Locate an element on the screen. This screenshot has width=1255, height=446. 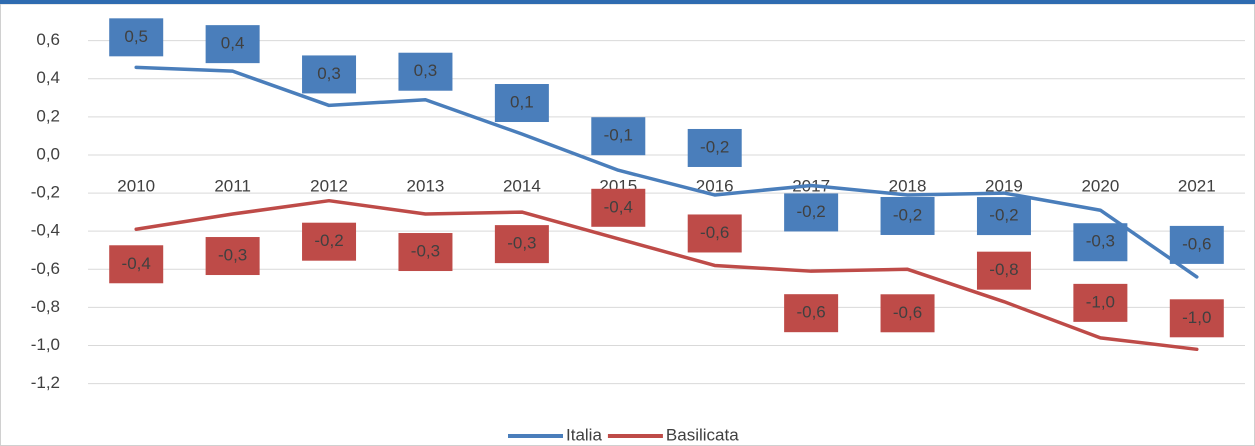
data-label: 0,4 is located at coordinates (233, 43).